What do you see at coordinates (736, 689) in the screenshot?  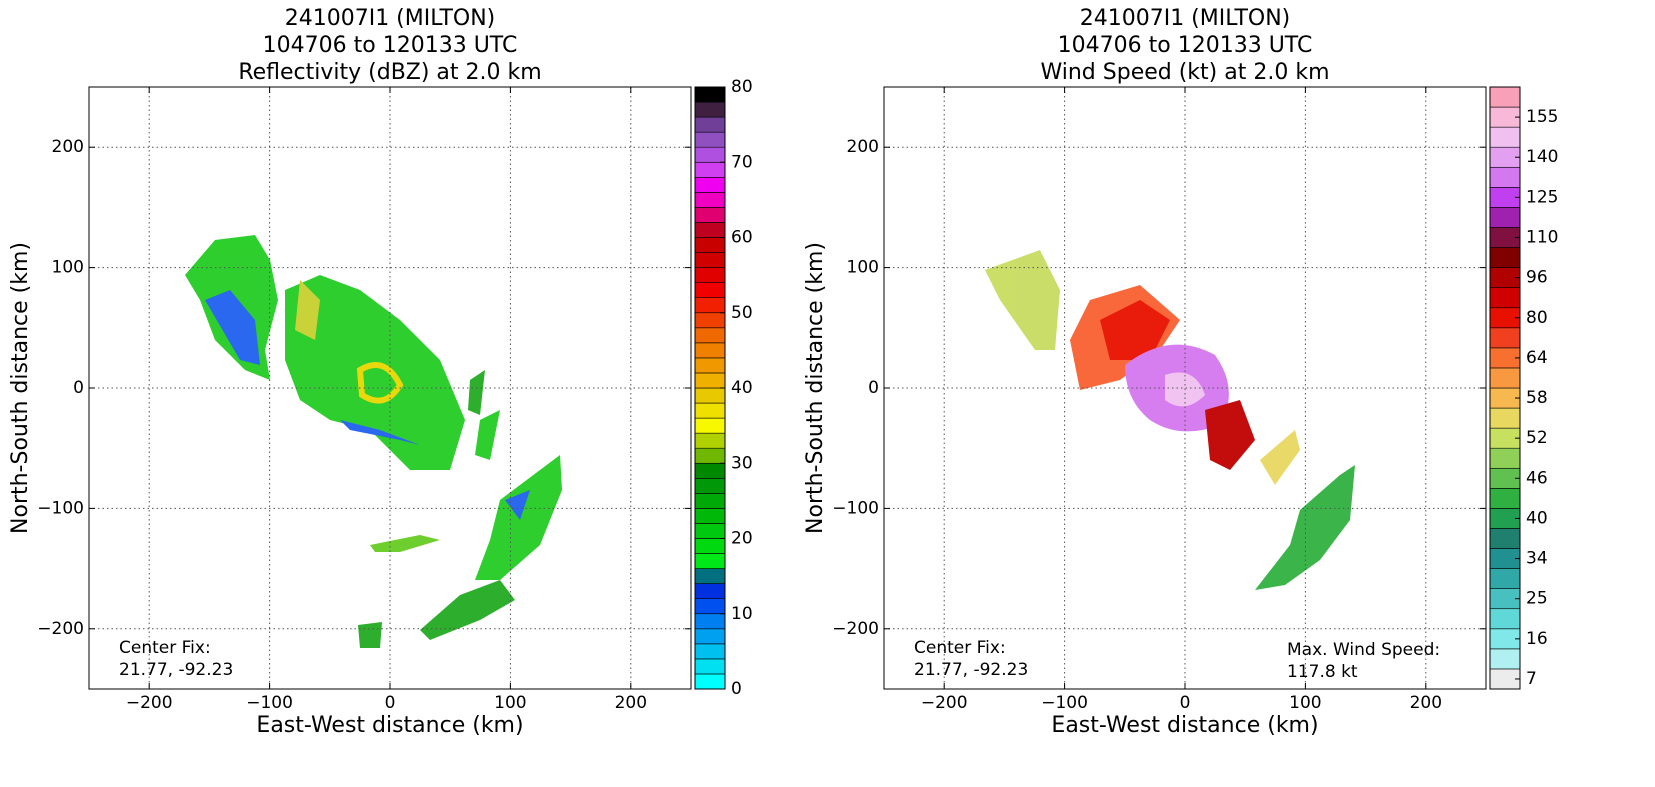 I see `colorbar-tick-label: 0` at bounding box center [736, 689].